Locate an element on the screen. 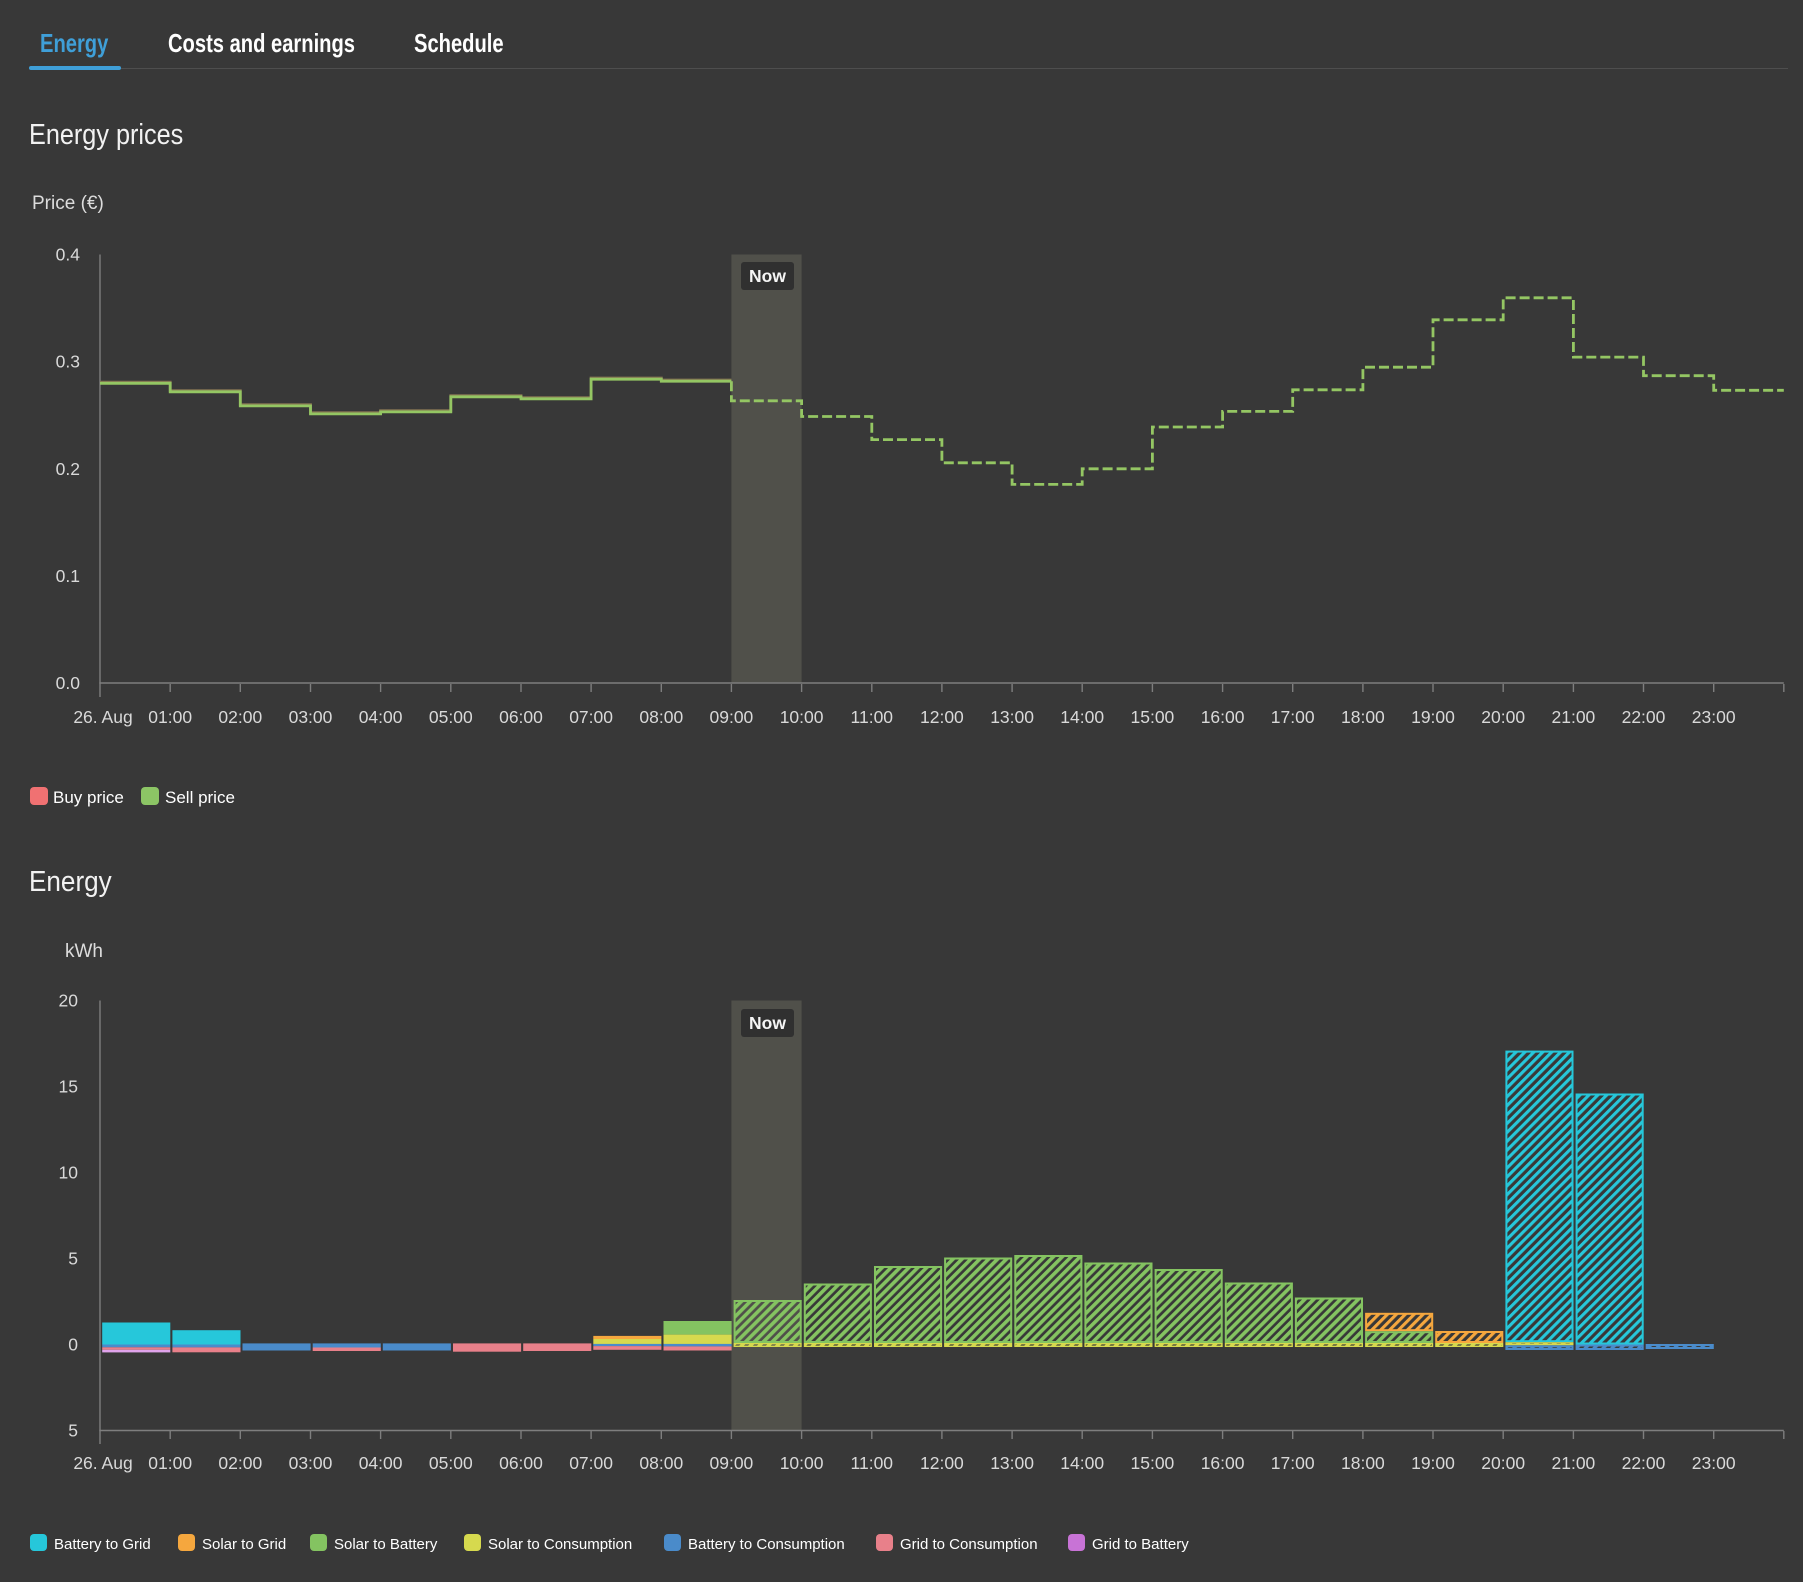 The width and height of the screenshot is (1803, 1582). svg-text: 15 is located at coordinates (68, 1087).